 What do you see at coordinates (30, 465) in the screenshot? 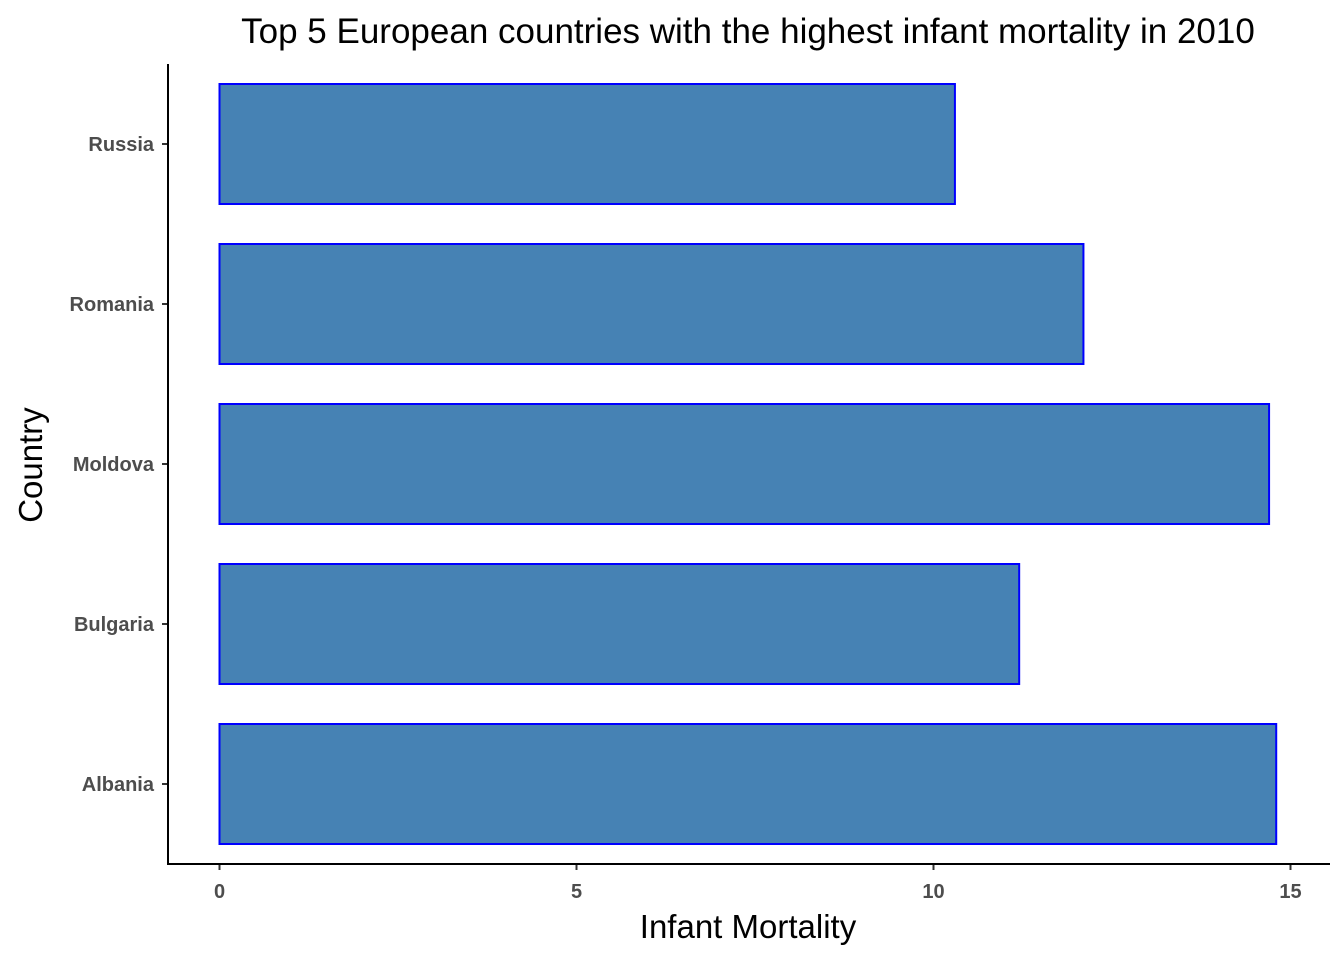
I see `y-axis-title: Country` at bounding box center [30, 465].